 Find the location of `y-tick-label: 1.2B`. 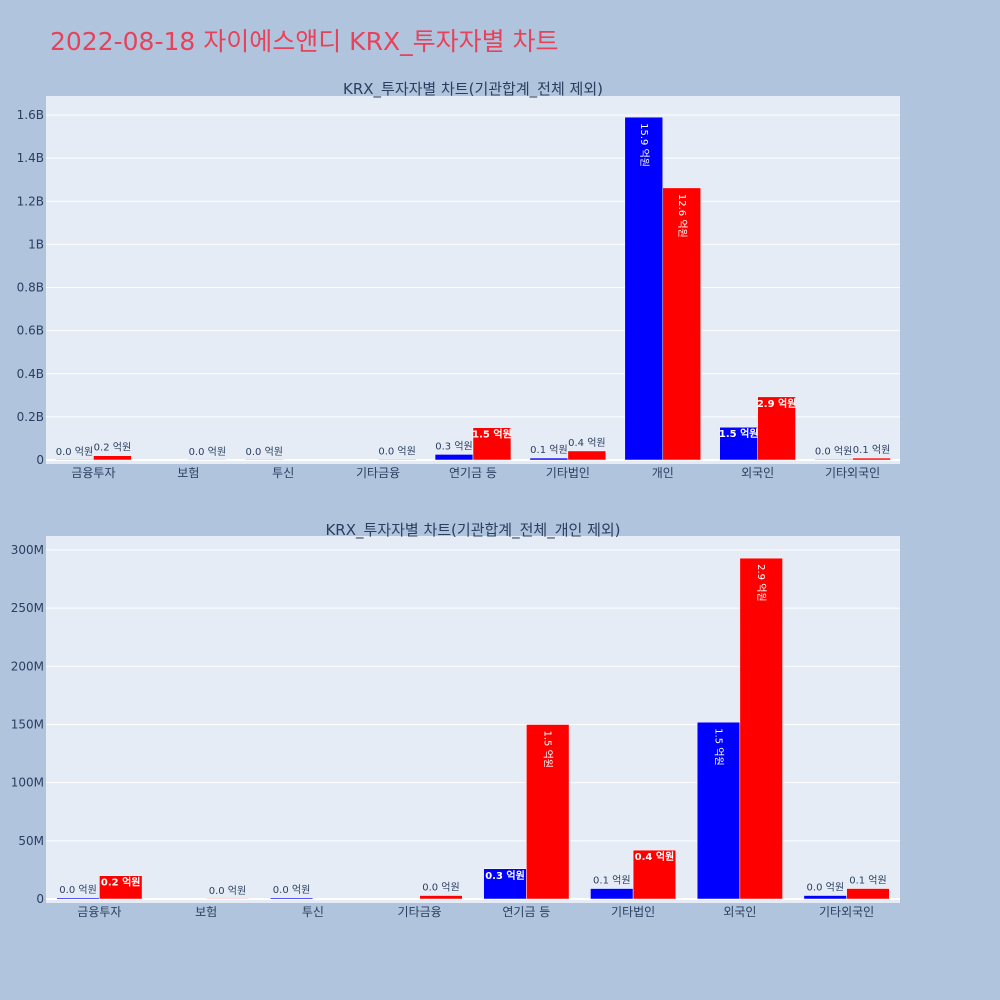

y-tick-label: 1.2B is located at coordinates (30, 201).